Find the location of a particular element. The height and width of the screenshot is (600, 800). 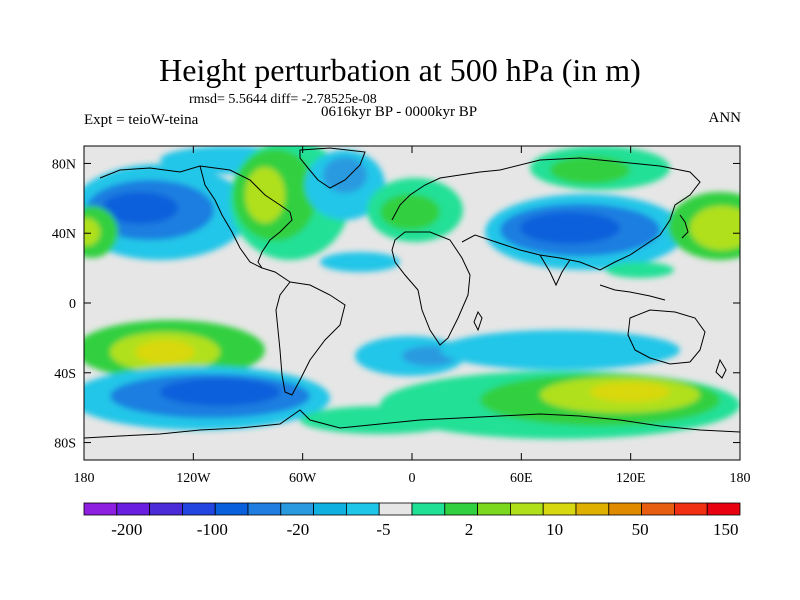

period-label: 0616kyr BP - 0000kyr BP is located at coordinates (399, 112).